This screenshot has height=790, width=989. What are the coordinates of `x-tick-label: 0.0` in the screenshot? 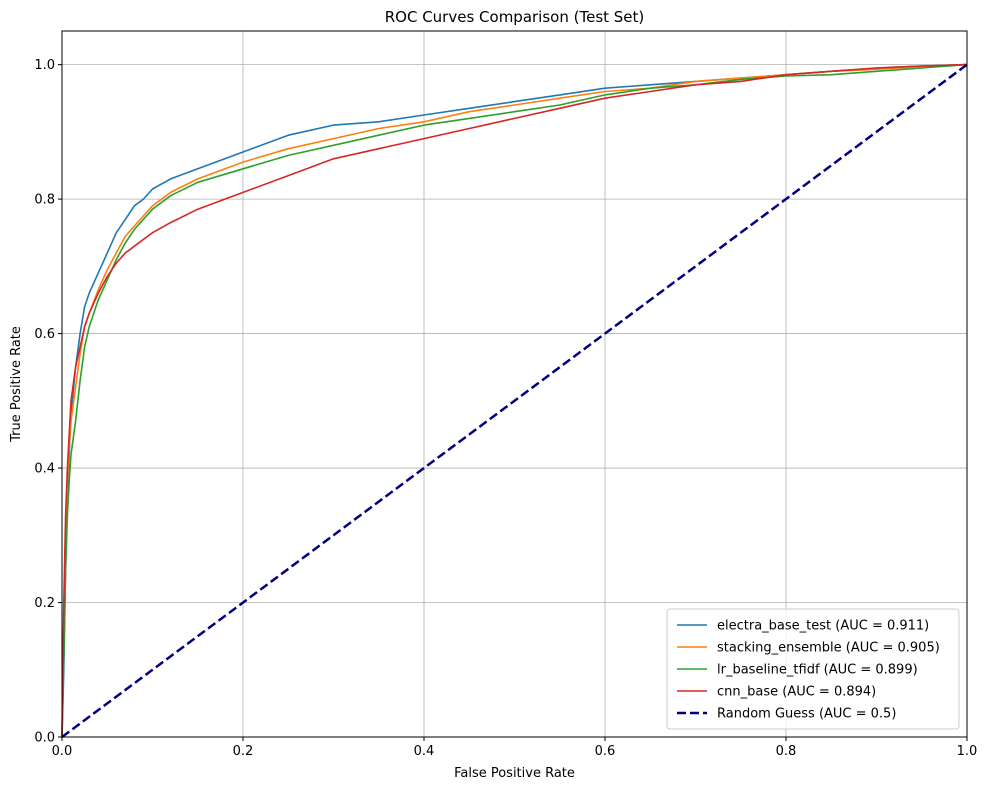 It's located at (62, 751).